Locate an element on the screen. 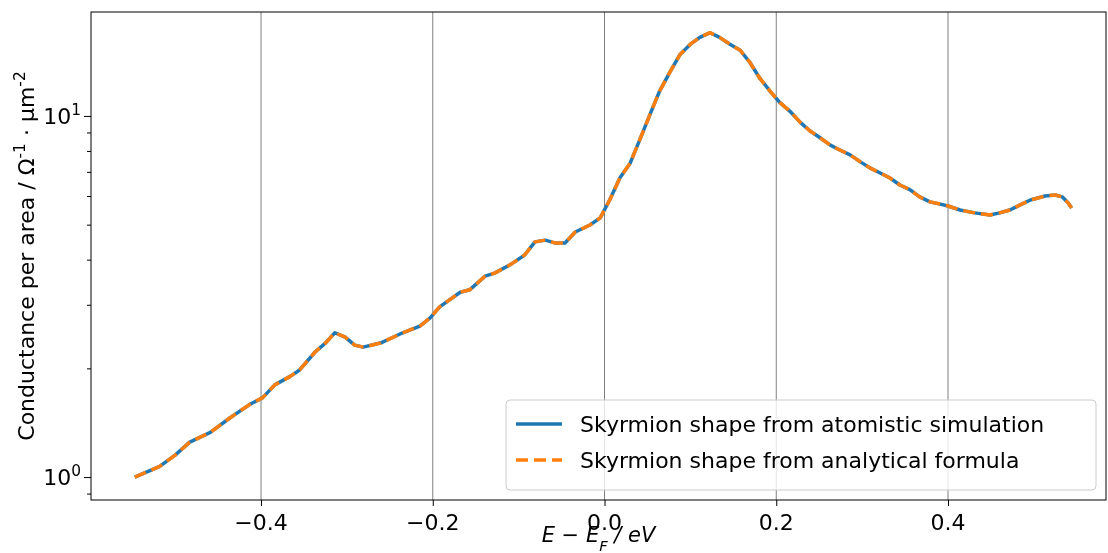 The image size is (1108, 553). x-tick-label: 0.4 is located at coordinates (948, 522).